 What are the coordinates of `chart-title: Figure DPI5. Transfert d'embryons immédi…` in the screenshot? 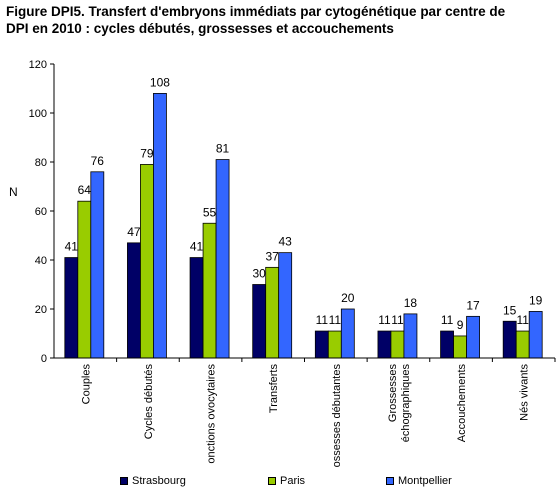 It's located at (280, 20).